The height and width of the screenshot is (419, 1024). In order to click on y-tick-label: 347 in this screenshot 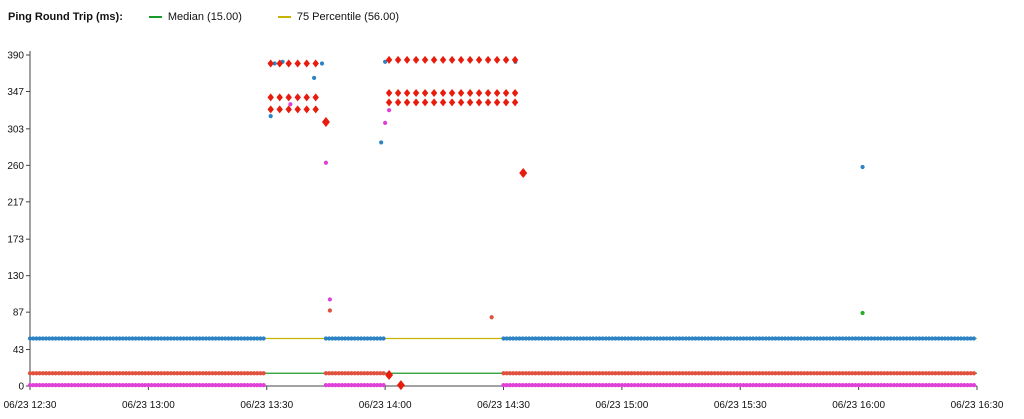, I will do `click(15, 92)`.